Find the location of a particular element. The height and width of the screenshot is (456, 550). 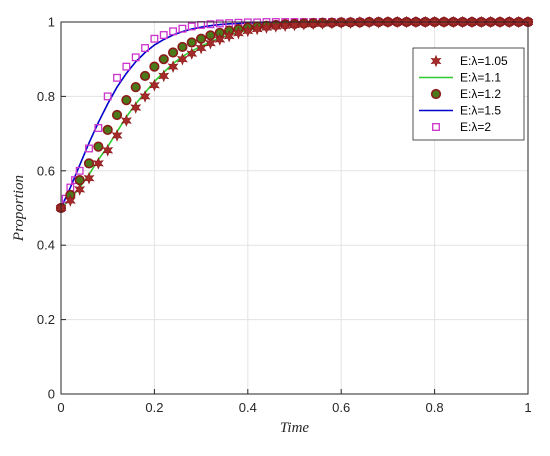

x-tick-label: 0.4 is located at coordinates (248, 407).